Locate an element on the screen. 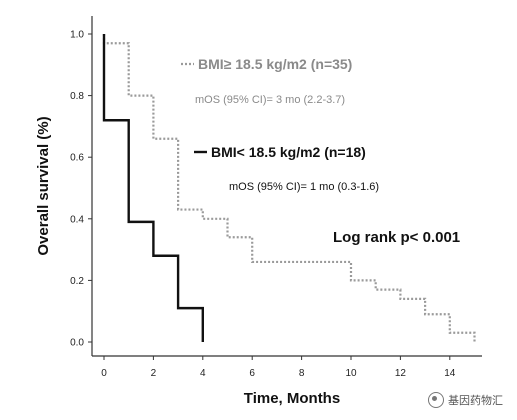 The height and width of the screenshot is (420, 517). y-axis-title: Overall survival (%) is located at coordinates (43, 185).